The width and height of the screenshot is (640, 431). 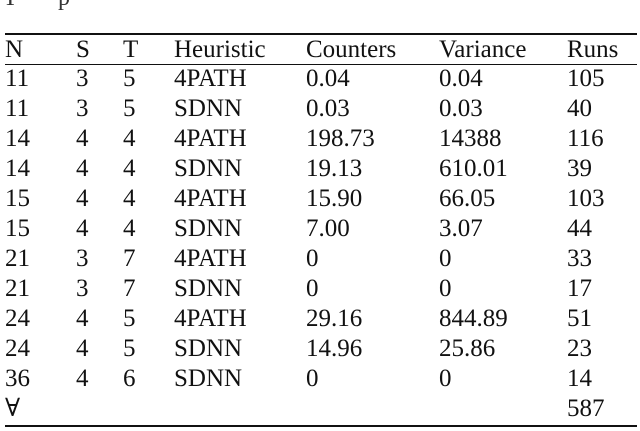 What do you see at coordinates (321, 64) in the screenshot?
I see `table-header-rule` at bounding box center [321, 64].